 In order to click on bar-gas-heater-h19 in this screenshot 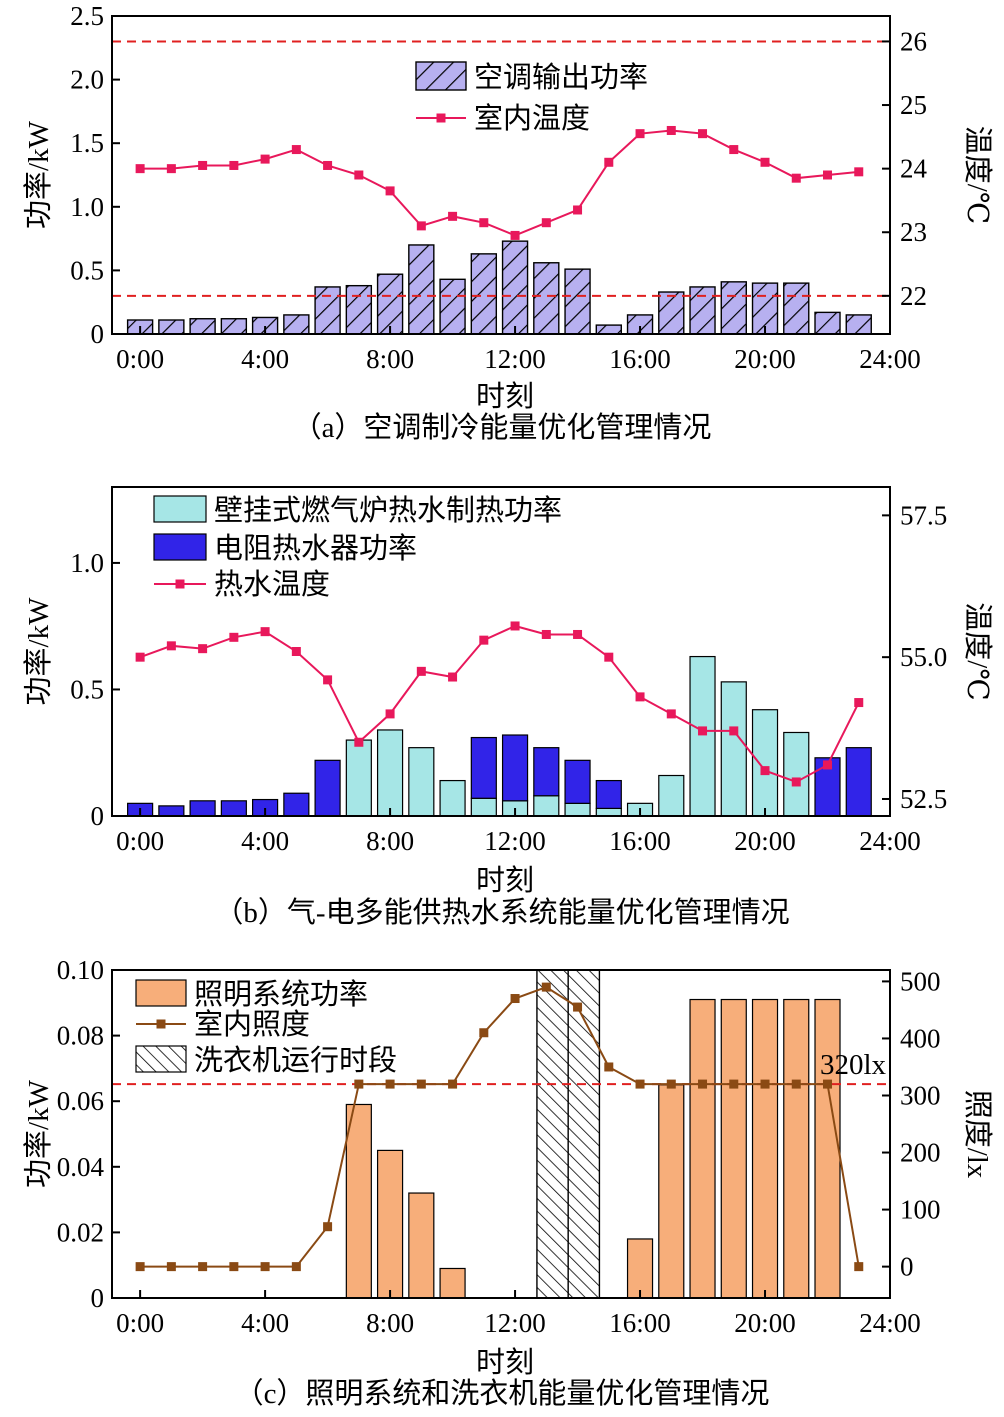, I will do `click(733, 749)`.